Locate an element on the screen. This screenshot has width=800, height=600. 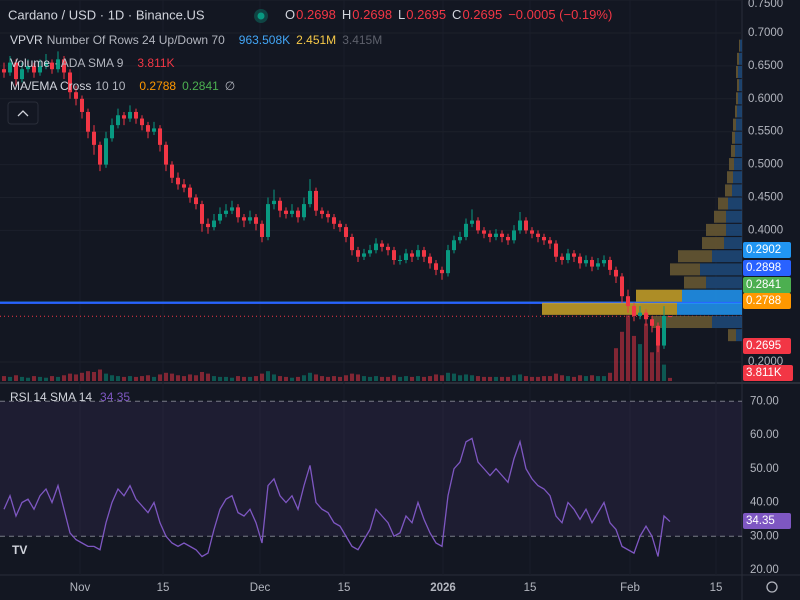
indicator-value: 0.2788 is located at coordinates (157, 86).